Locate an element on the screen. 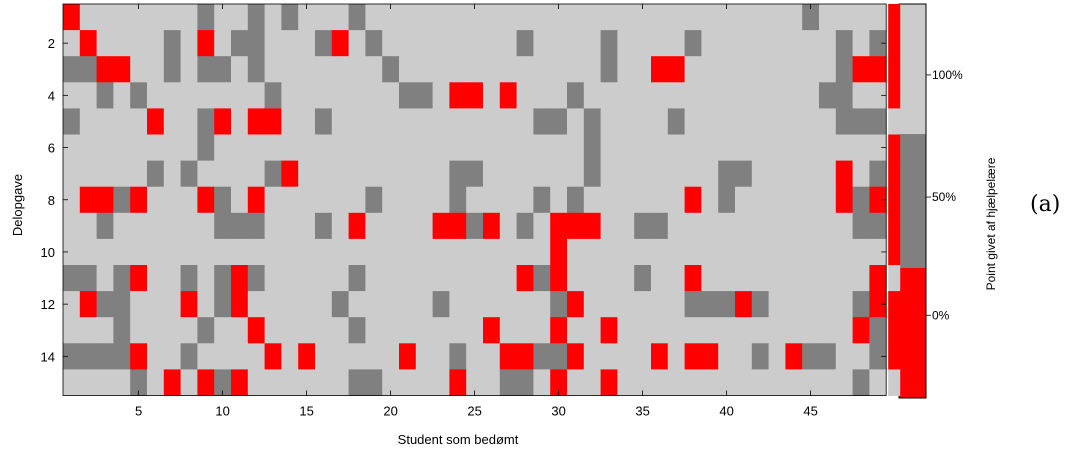 This screenshot has width=1073, height=454. colorbar: 100% 50% 0% is located at coordinates (930, 201).